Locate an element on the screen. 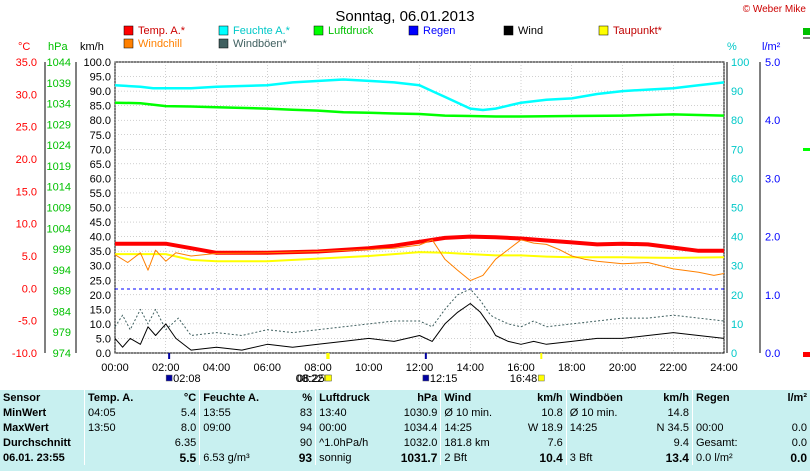 The image size is (810, 471). axis-tick-label: 40 is located at coordinates (737, 238).